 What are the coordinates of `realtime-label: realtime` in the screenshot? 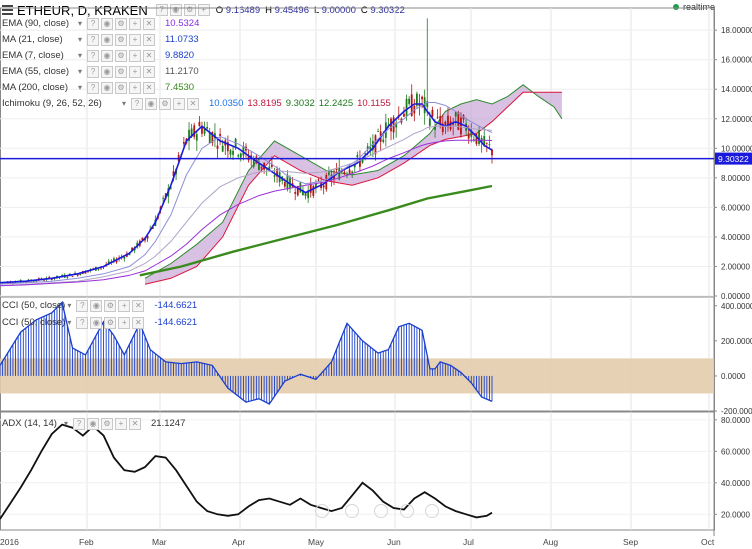 It's located at (698, 7).